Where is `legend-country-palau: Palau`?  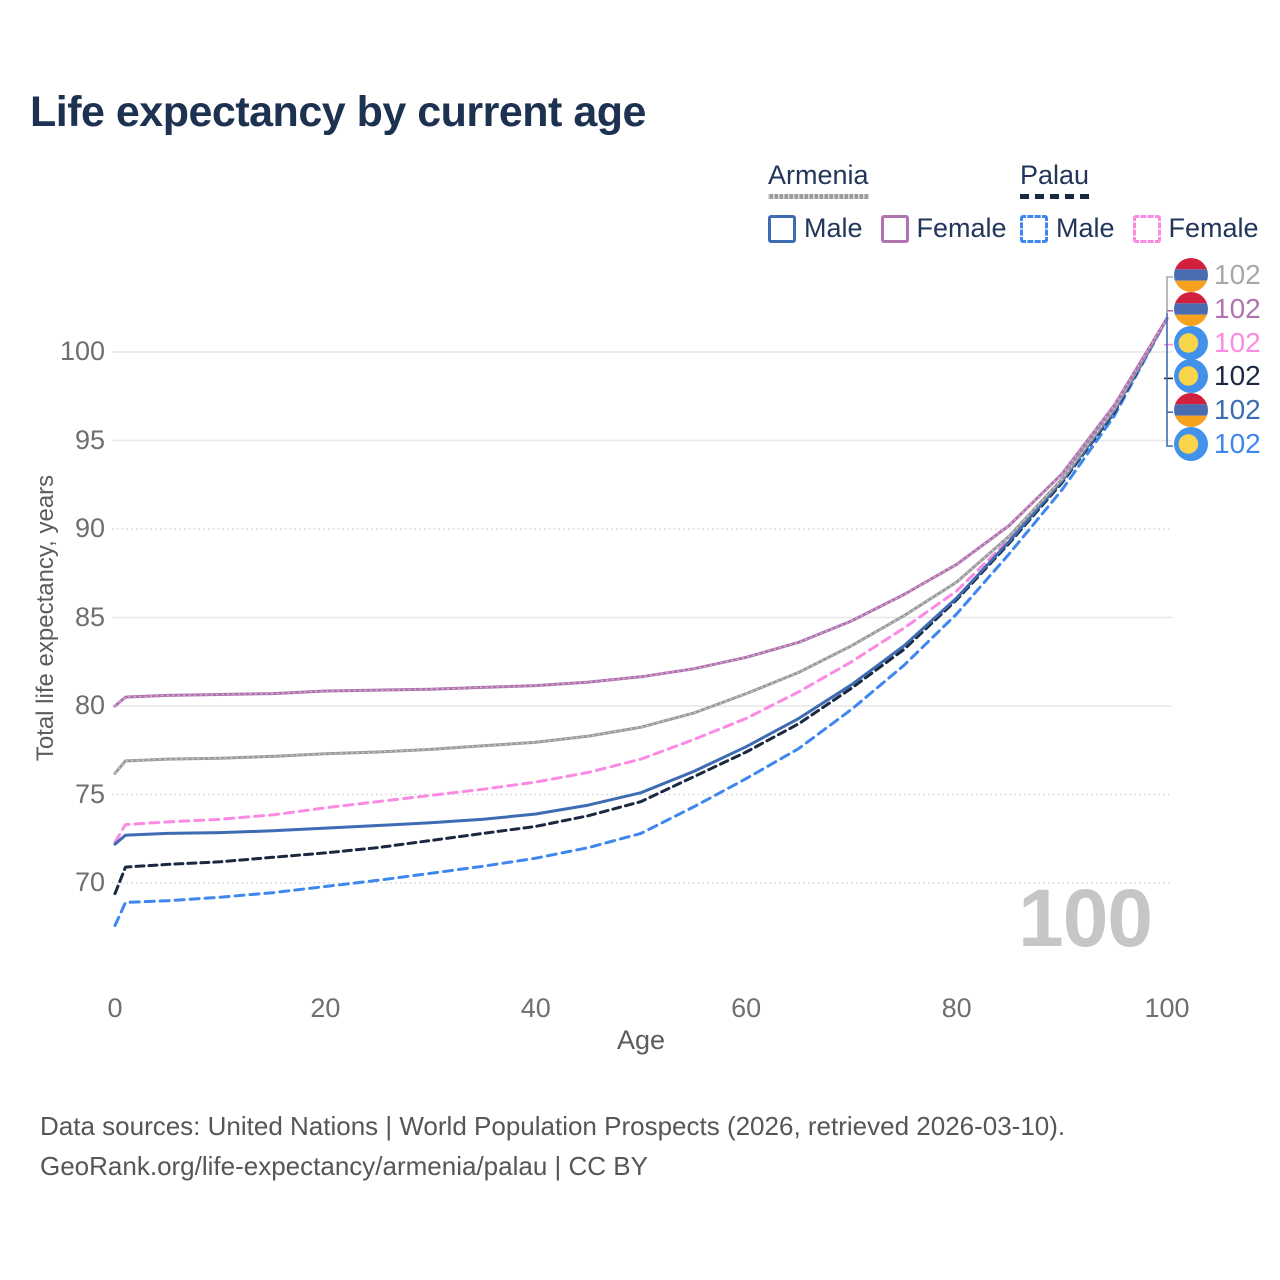
legend-country-palau: Palau is located at coordinates (1055, 182).